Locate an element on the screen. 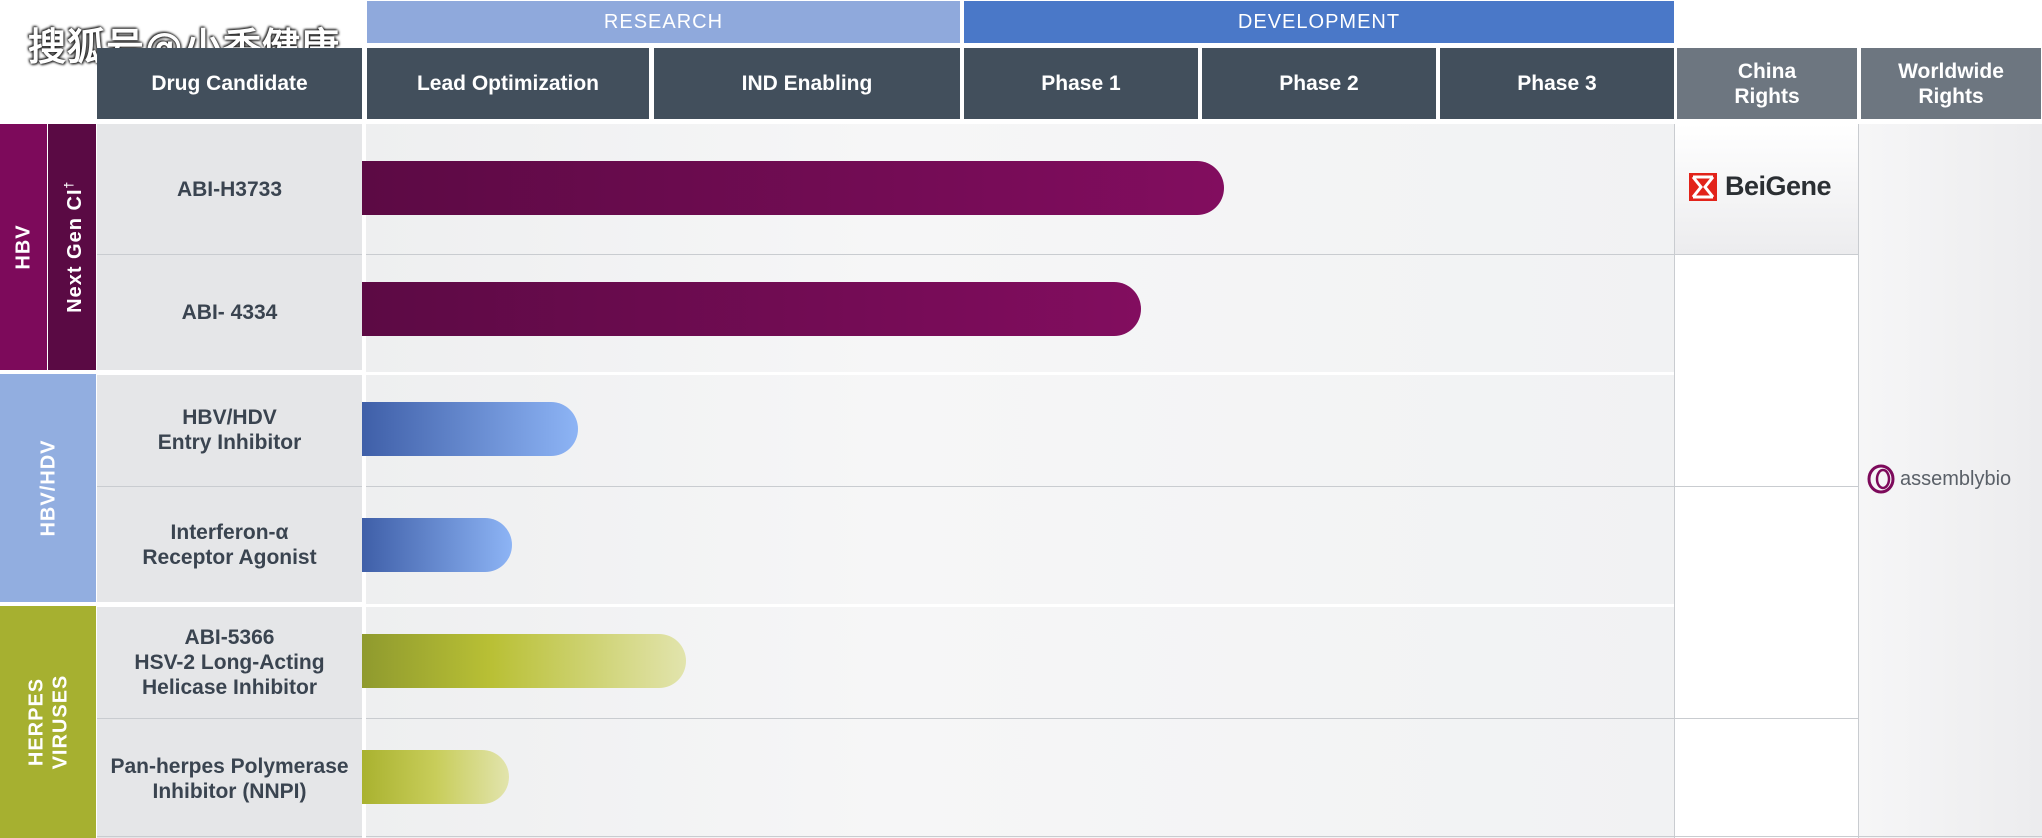 Image resolution: width=2042 pixels, height=838 pixels. pipeline-bar-hbv-hdv-entry-inhibitor is located at coordinates (470, 429).